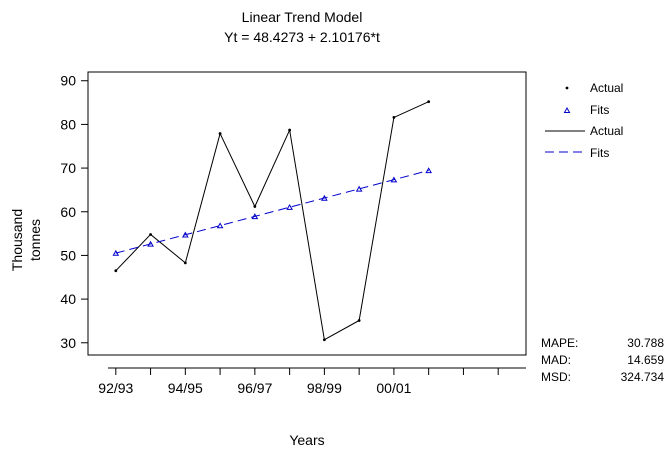 The width and height of the screenshot is (667, 453). What do you see at coordinates (68, 255) in the screenshot?
I see `y-tick-label: 50` at bounding box center [68, 255].